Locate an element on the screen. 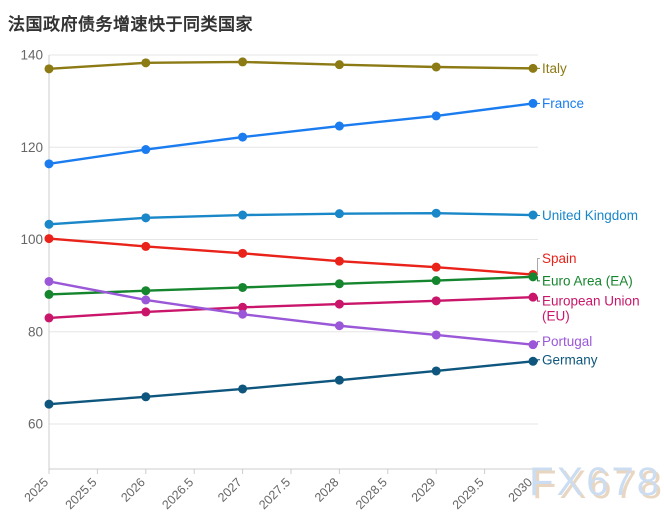 The image size is (664, 521). series-label-france: France is located at coordinates (563, 103).